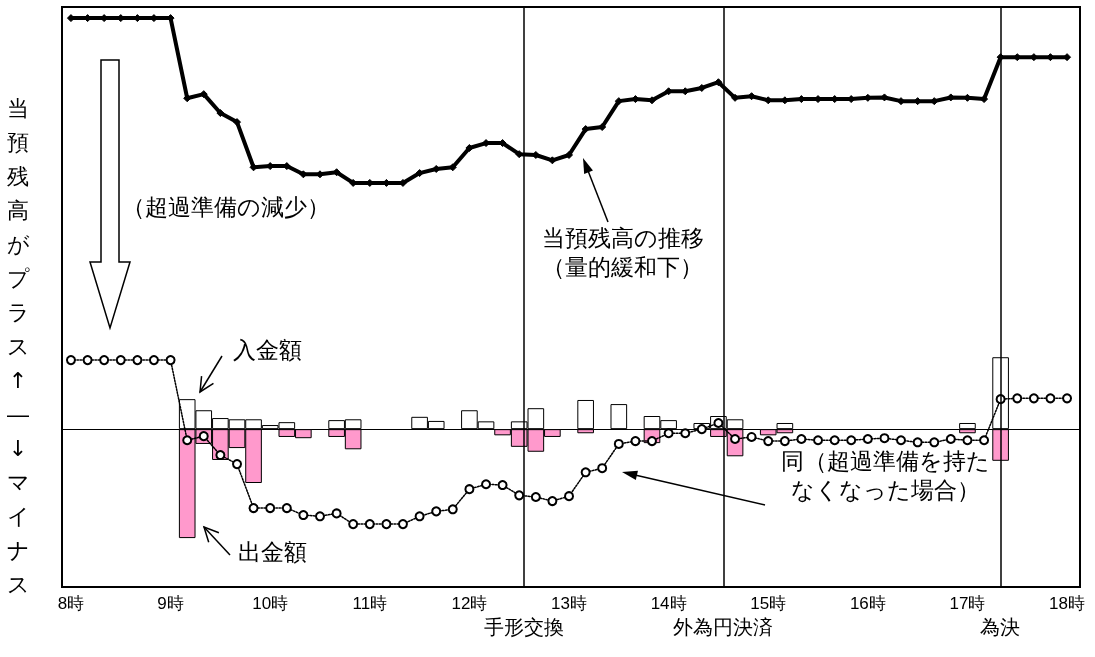 The height and width of the screenshot is (657, 1095). What do you see at coordinates (967, 603) in the screenshot?
I see `x-tick-label: 17時` at bounding box center [967, 603].